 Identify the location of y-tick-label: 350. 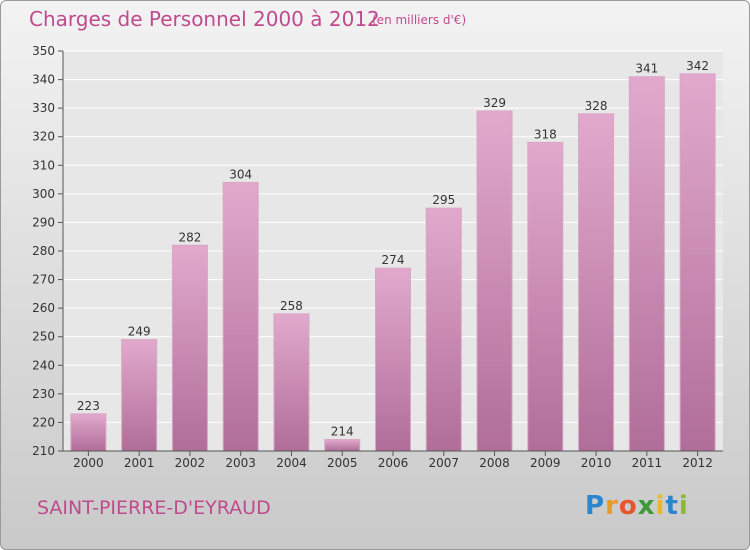
(43, 51).